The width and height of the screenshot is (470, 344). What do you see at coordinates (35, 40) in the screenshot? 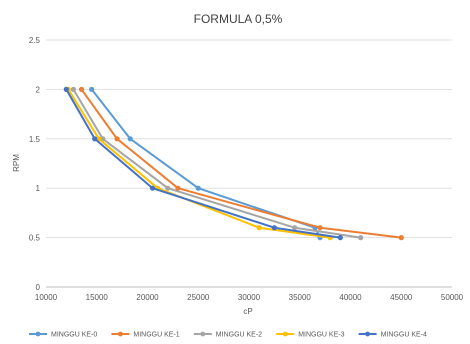
I see `y-tick-label: 2.5` at bounding box center [35, 40].